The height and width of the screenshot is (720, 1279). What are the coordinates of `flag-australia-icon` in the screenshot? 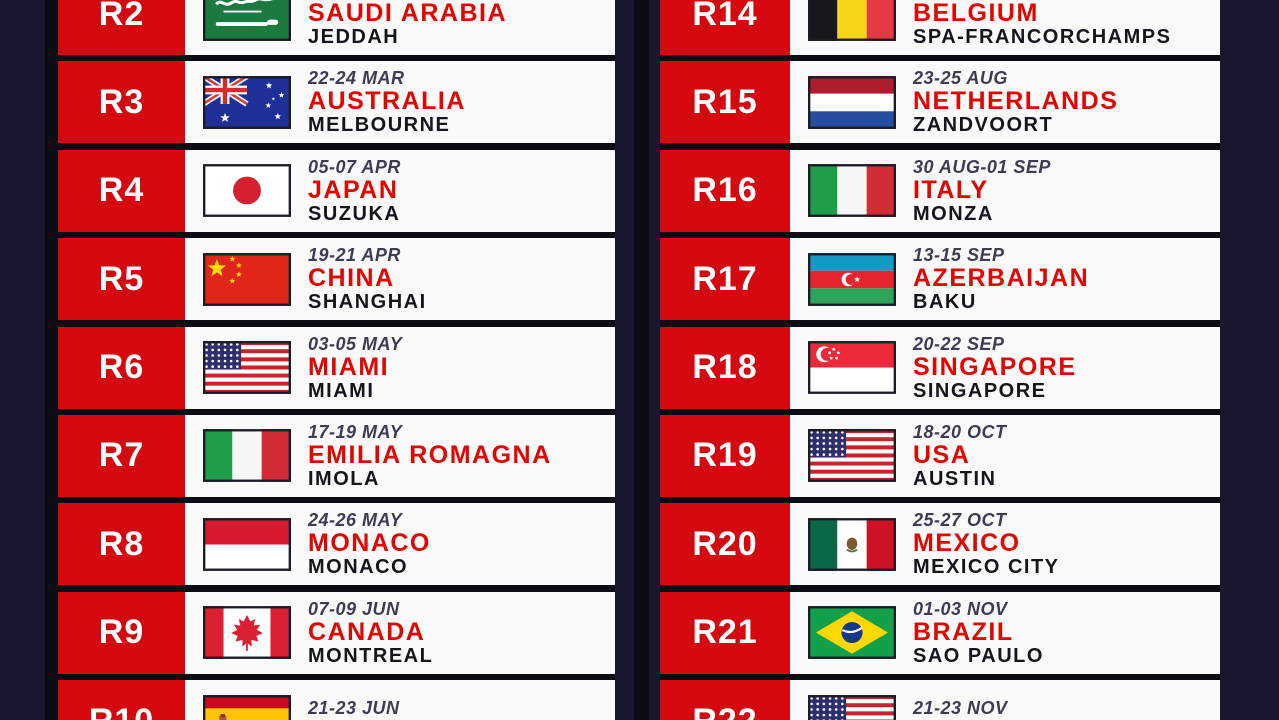 It's located at (247, 102).